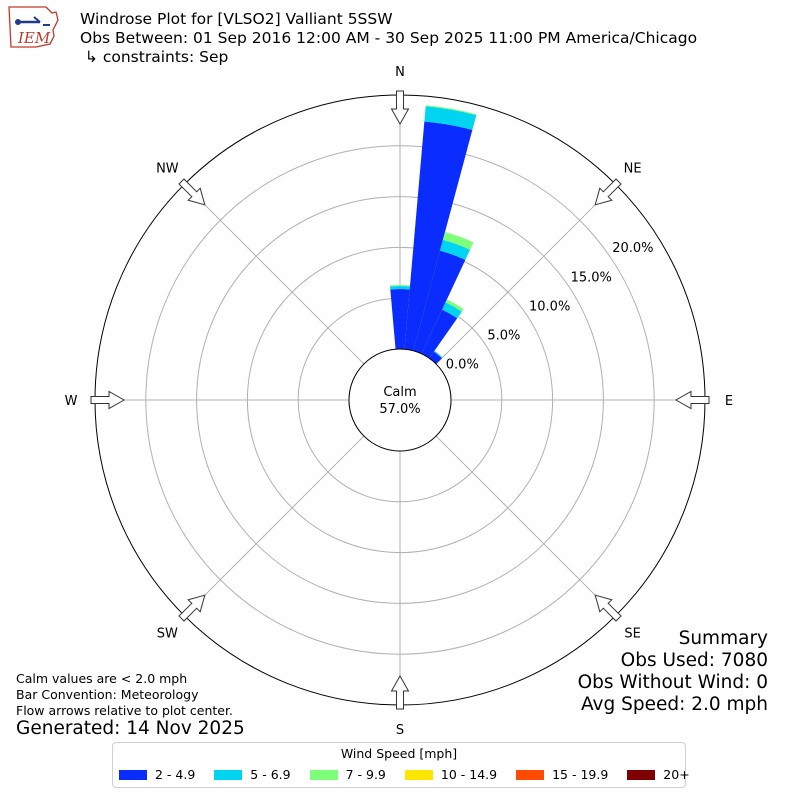 Image resolution: width=800 pixels, height=800 pixels. I want to click on legend-item: 2 - 4.9, so click(157, 774).